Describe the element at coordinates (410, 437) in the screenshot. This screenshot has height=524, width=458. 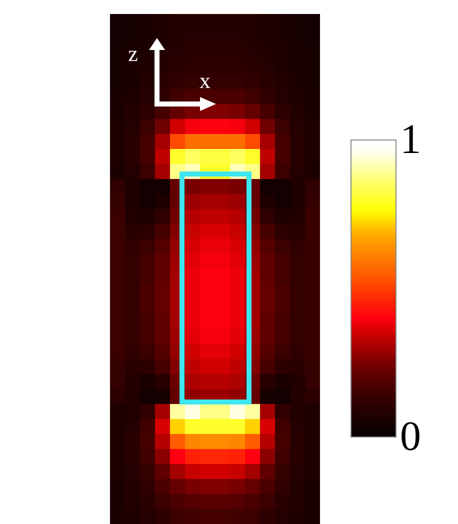
I see `color-bar-label: 0` at that location.